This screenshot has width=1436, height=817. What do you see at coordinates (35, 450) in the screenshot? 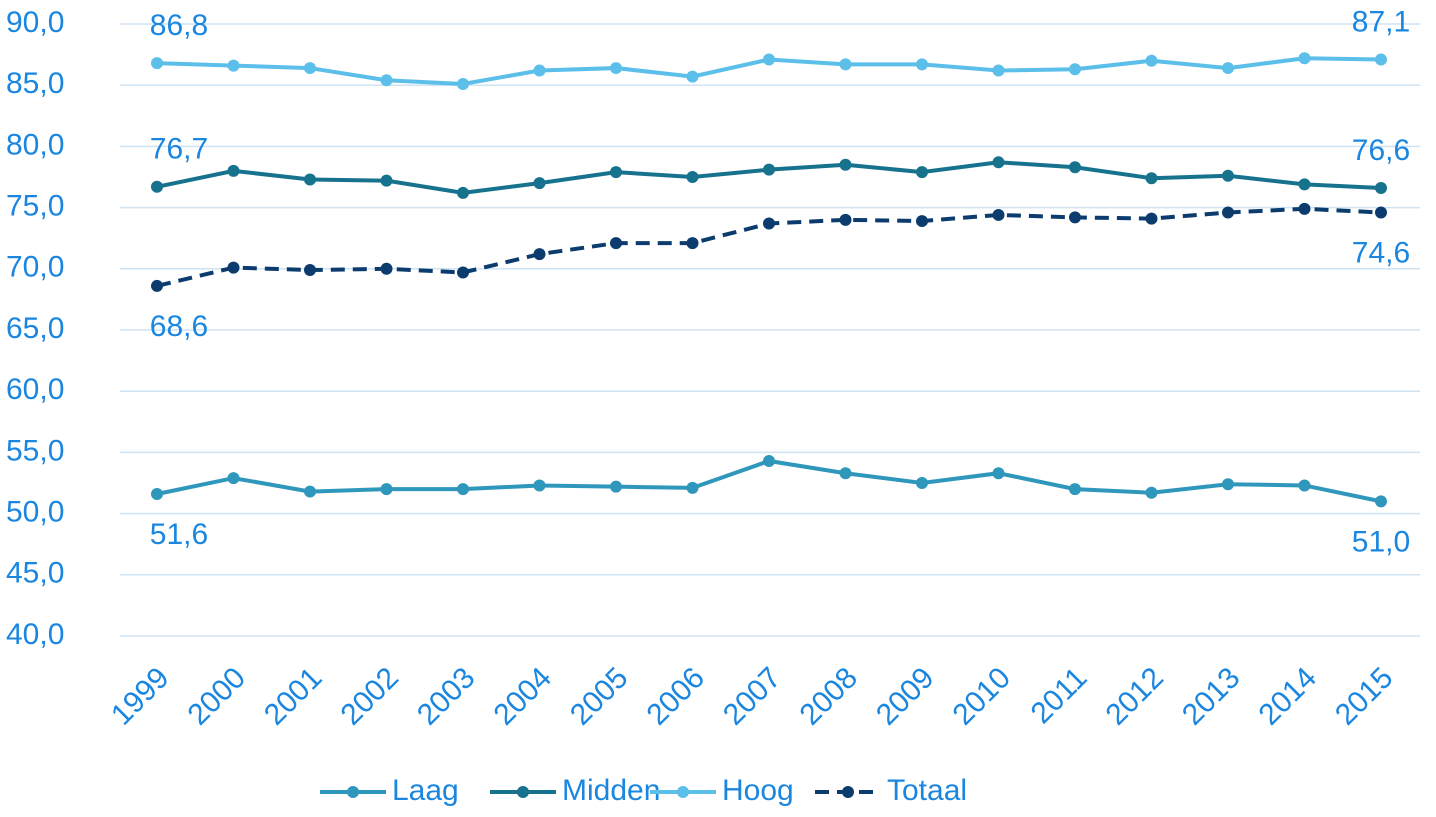
I see `y-tick-label: 55,0` at bounding box center [35, 450].